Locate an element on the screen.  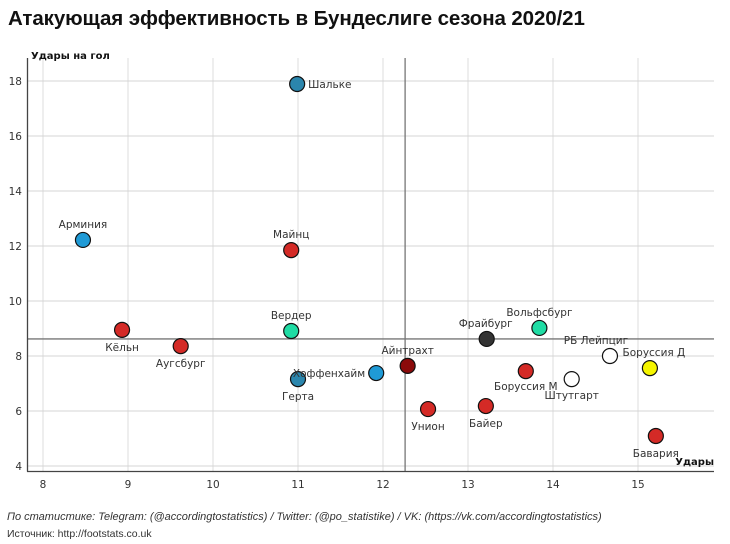
x-tick-label: 13 is located at coordinates (467, 485).